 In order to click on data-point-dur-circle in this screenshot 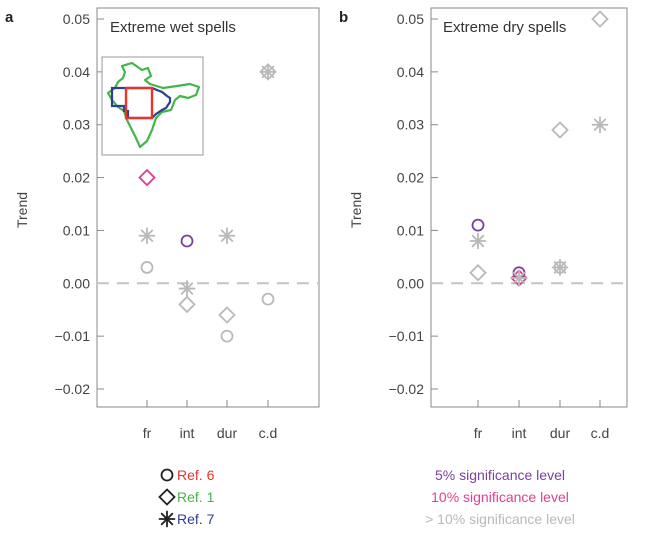, I will do `click(227, 336)`.